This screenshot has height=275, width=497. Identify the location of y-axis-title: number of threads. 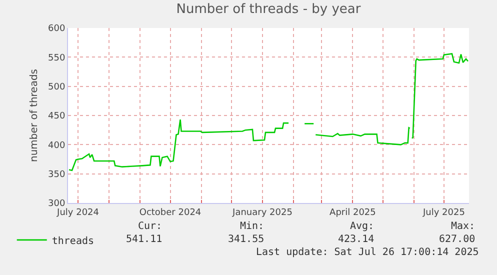
(34, 115).